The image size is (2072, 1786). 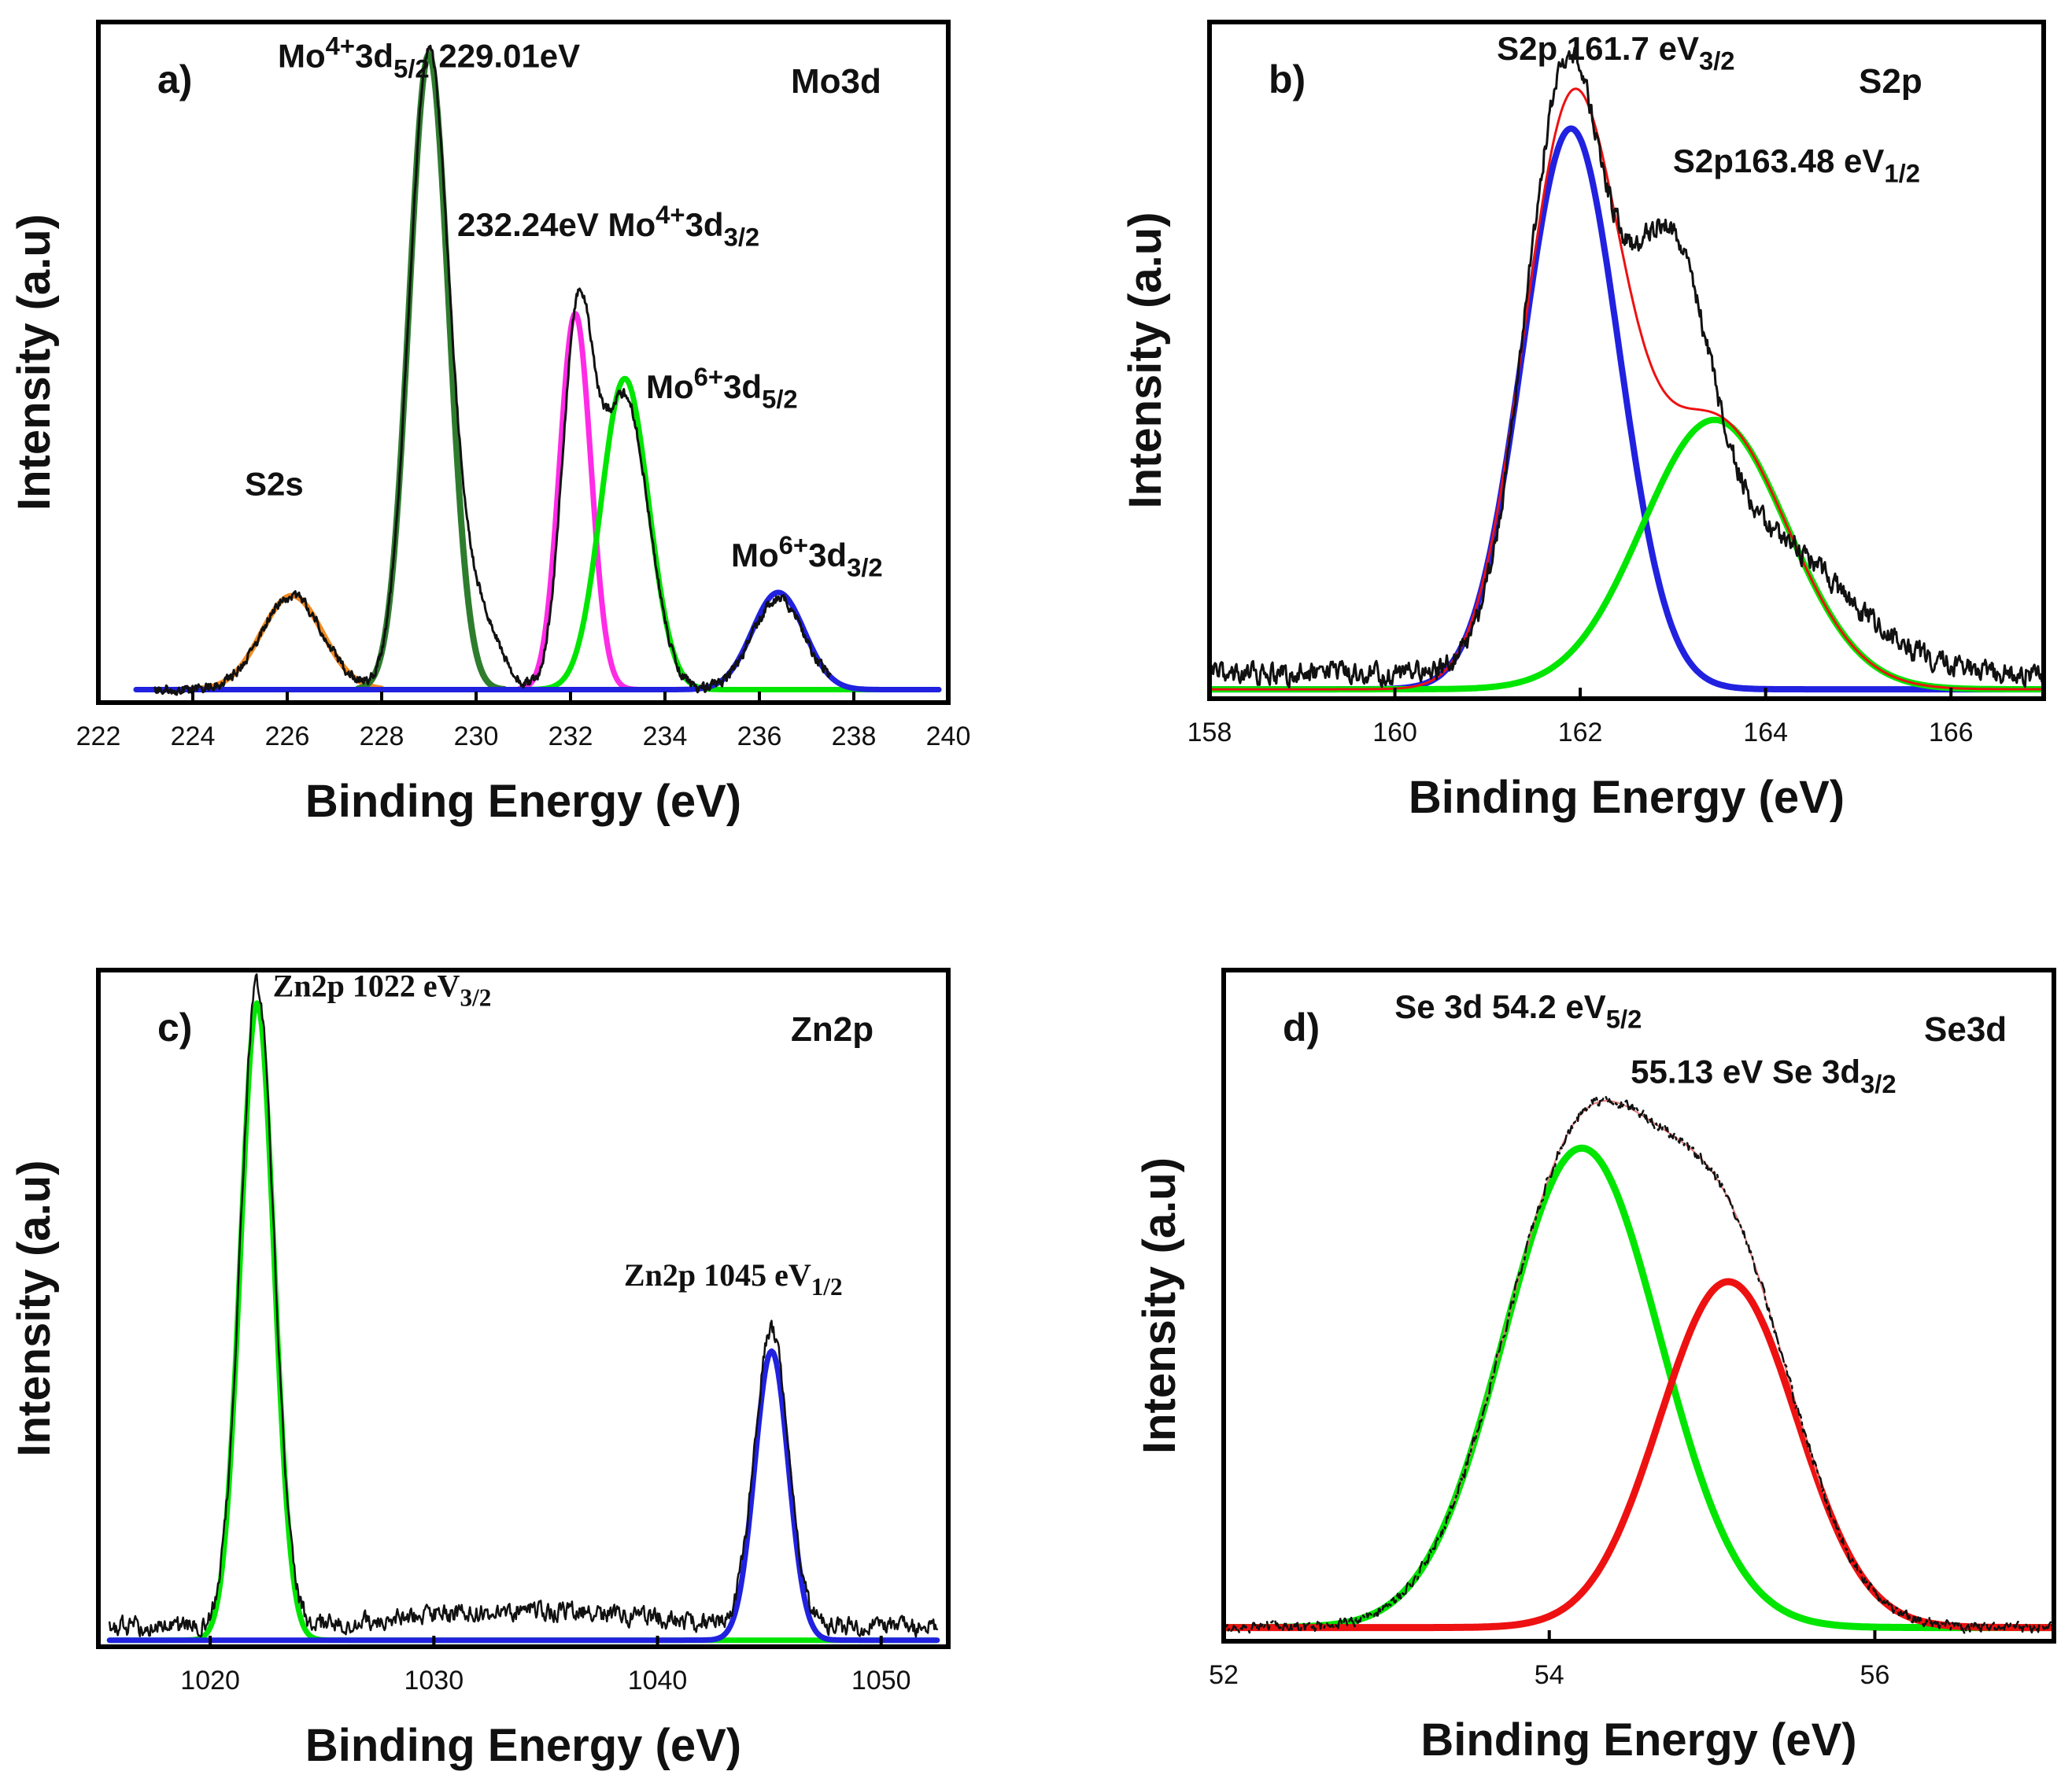 I want to click on x-tick-label-b-0: 158, so click(x=1209, y=732).